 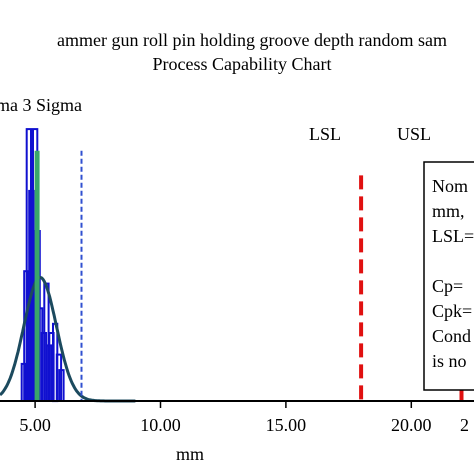 What do you see at coordinates (448, 211) in the screenshot?
I see `info-line: mm,` at bounding box center [448, 211].